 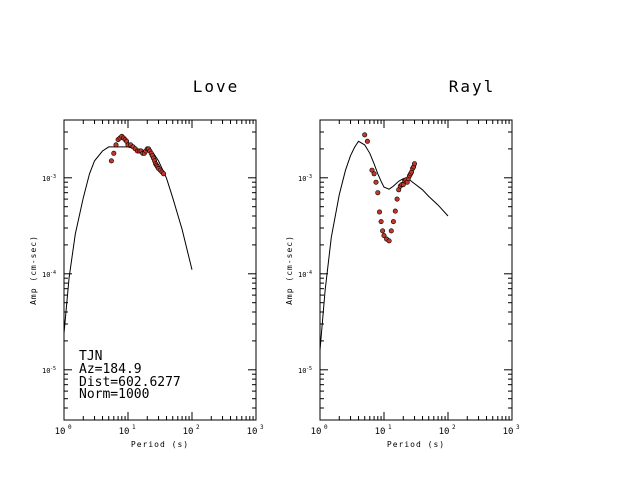 What do you see at coordinates (518, 427) in the screenshot?
I see `rayl-x-tick-label-exponent: 3` at bounding box center [518, 427].